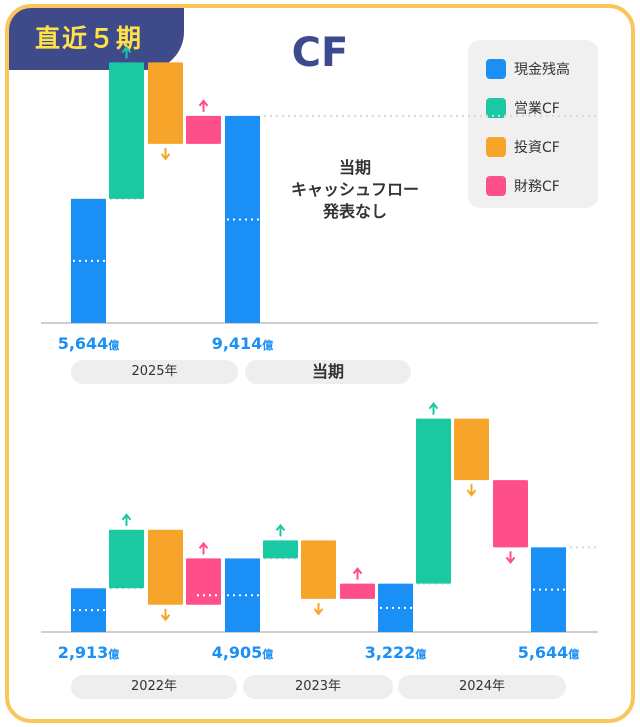  I want to click on legend-label-operating: 営業CF, so click(537, 109).